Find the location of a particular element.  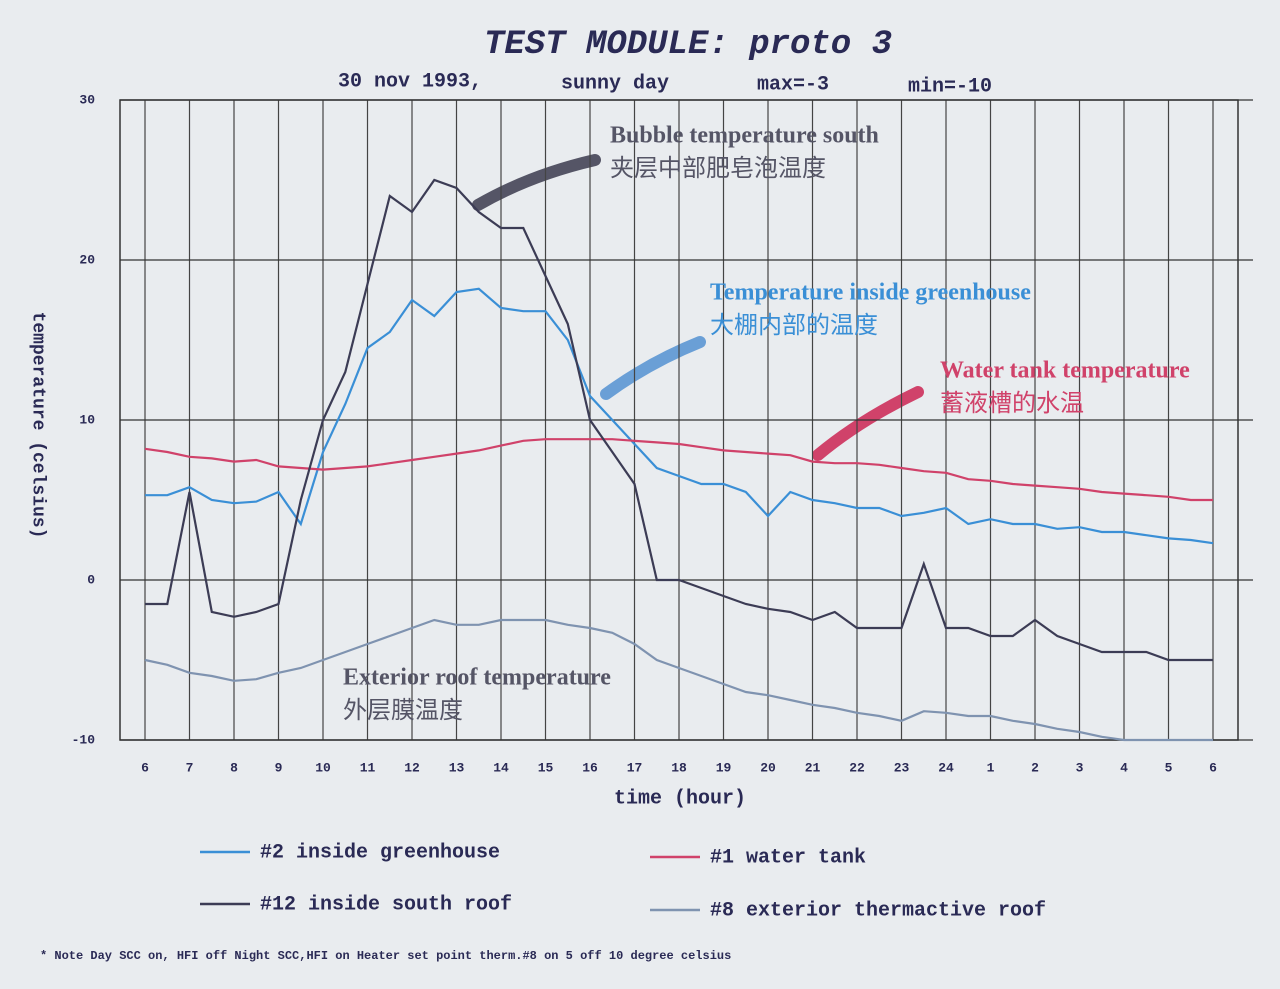

y-axis-label: temperature (celsius) is located at coordinates (37, 425).